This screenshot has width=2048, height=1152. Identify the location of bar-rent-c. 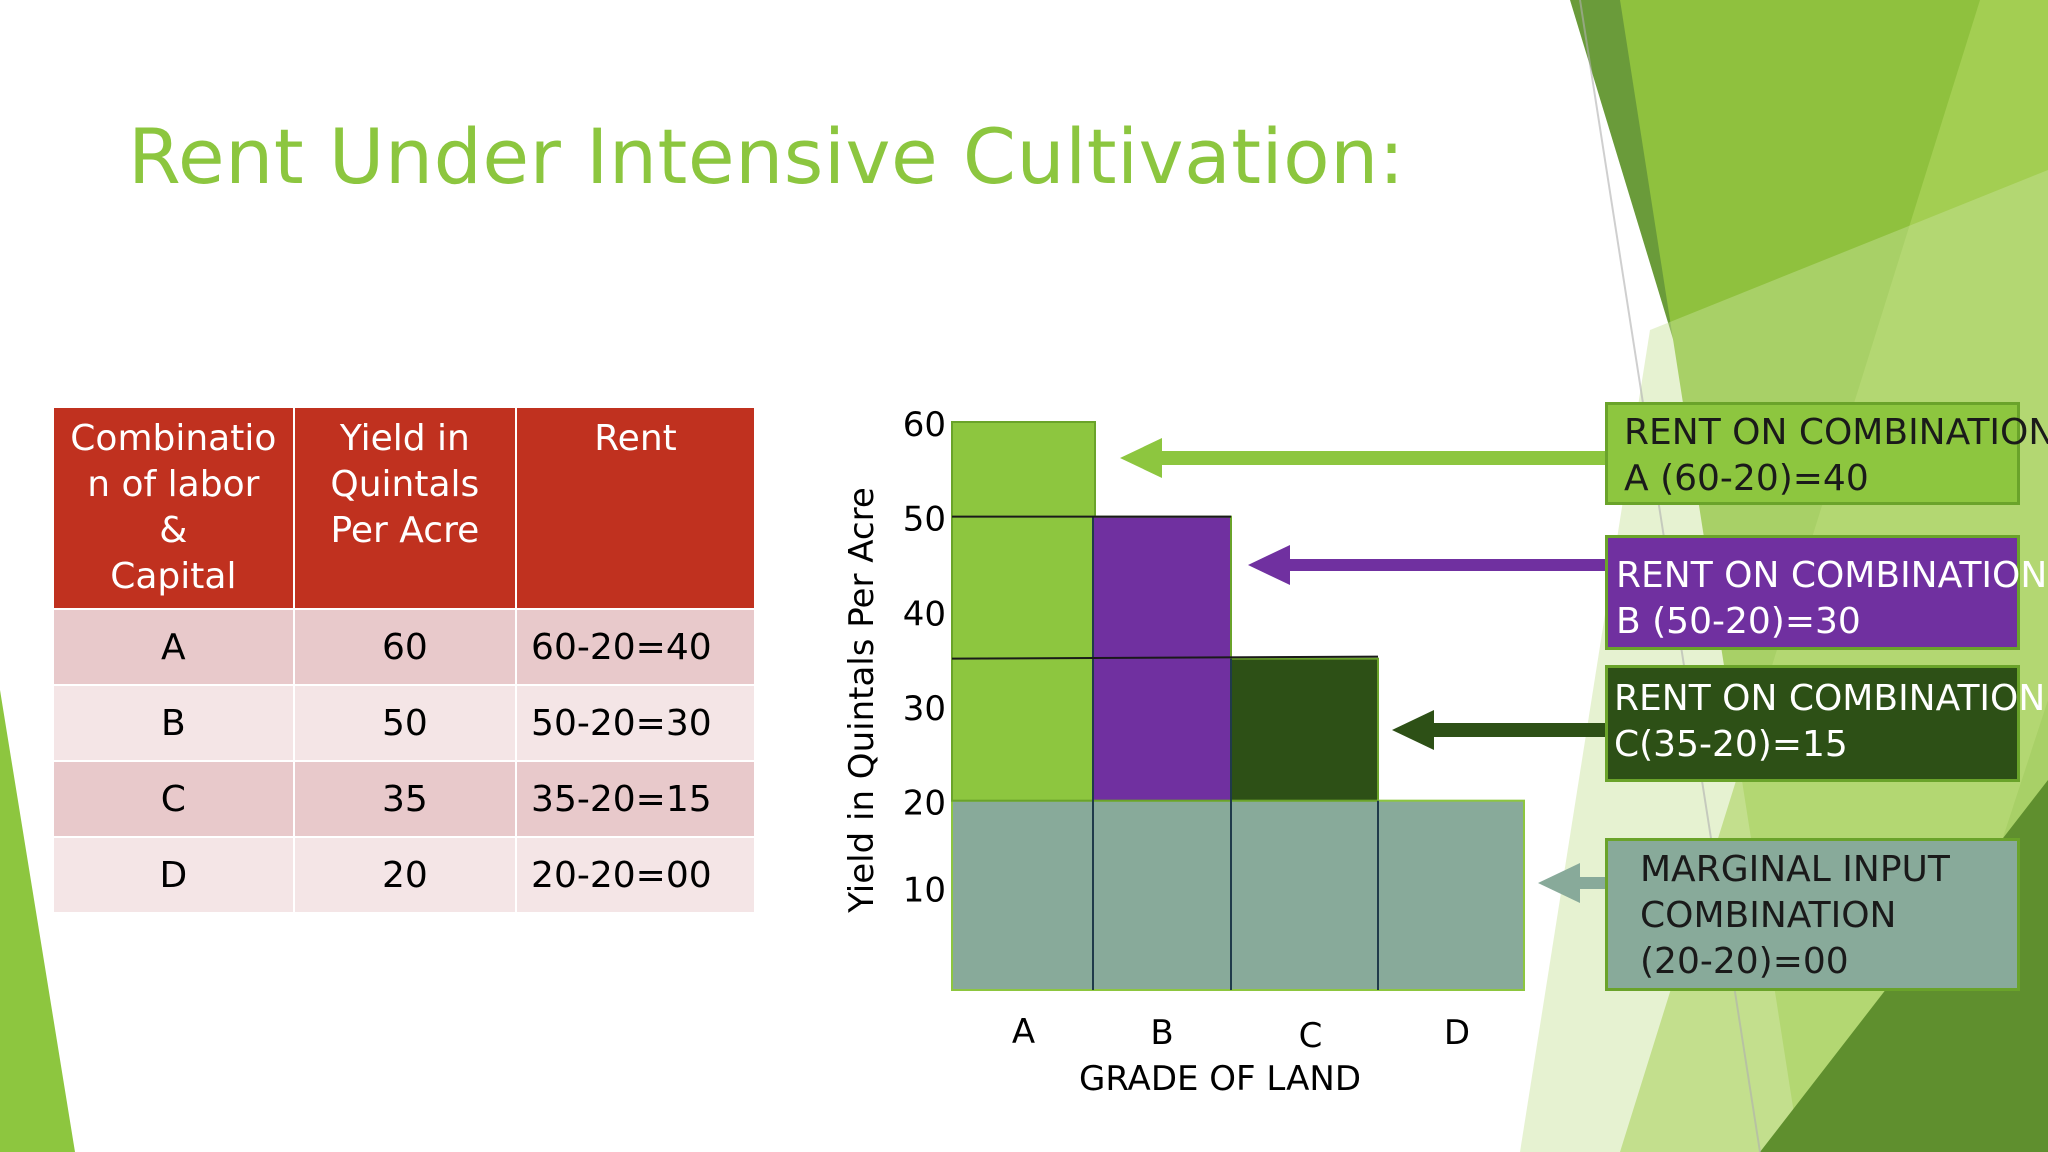
(1304, 729).